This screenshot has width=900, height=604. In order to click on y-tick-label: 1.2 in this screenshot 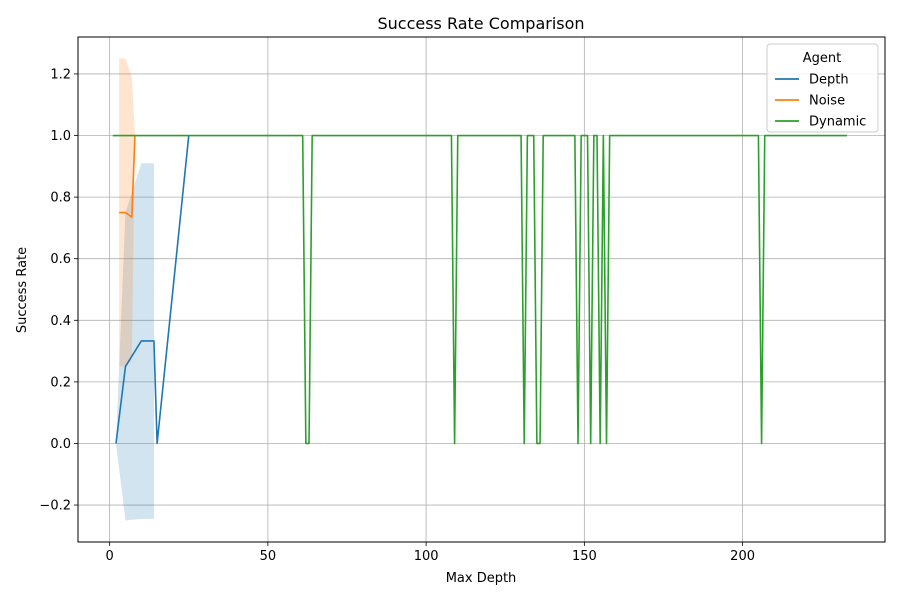, I will do `click(60, 74)`.